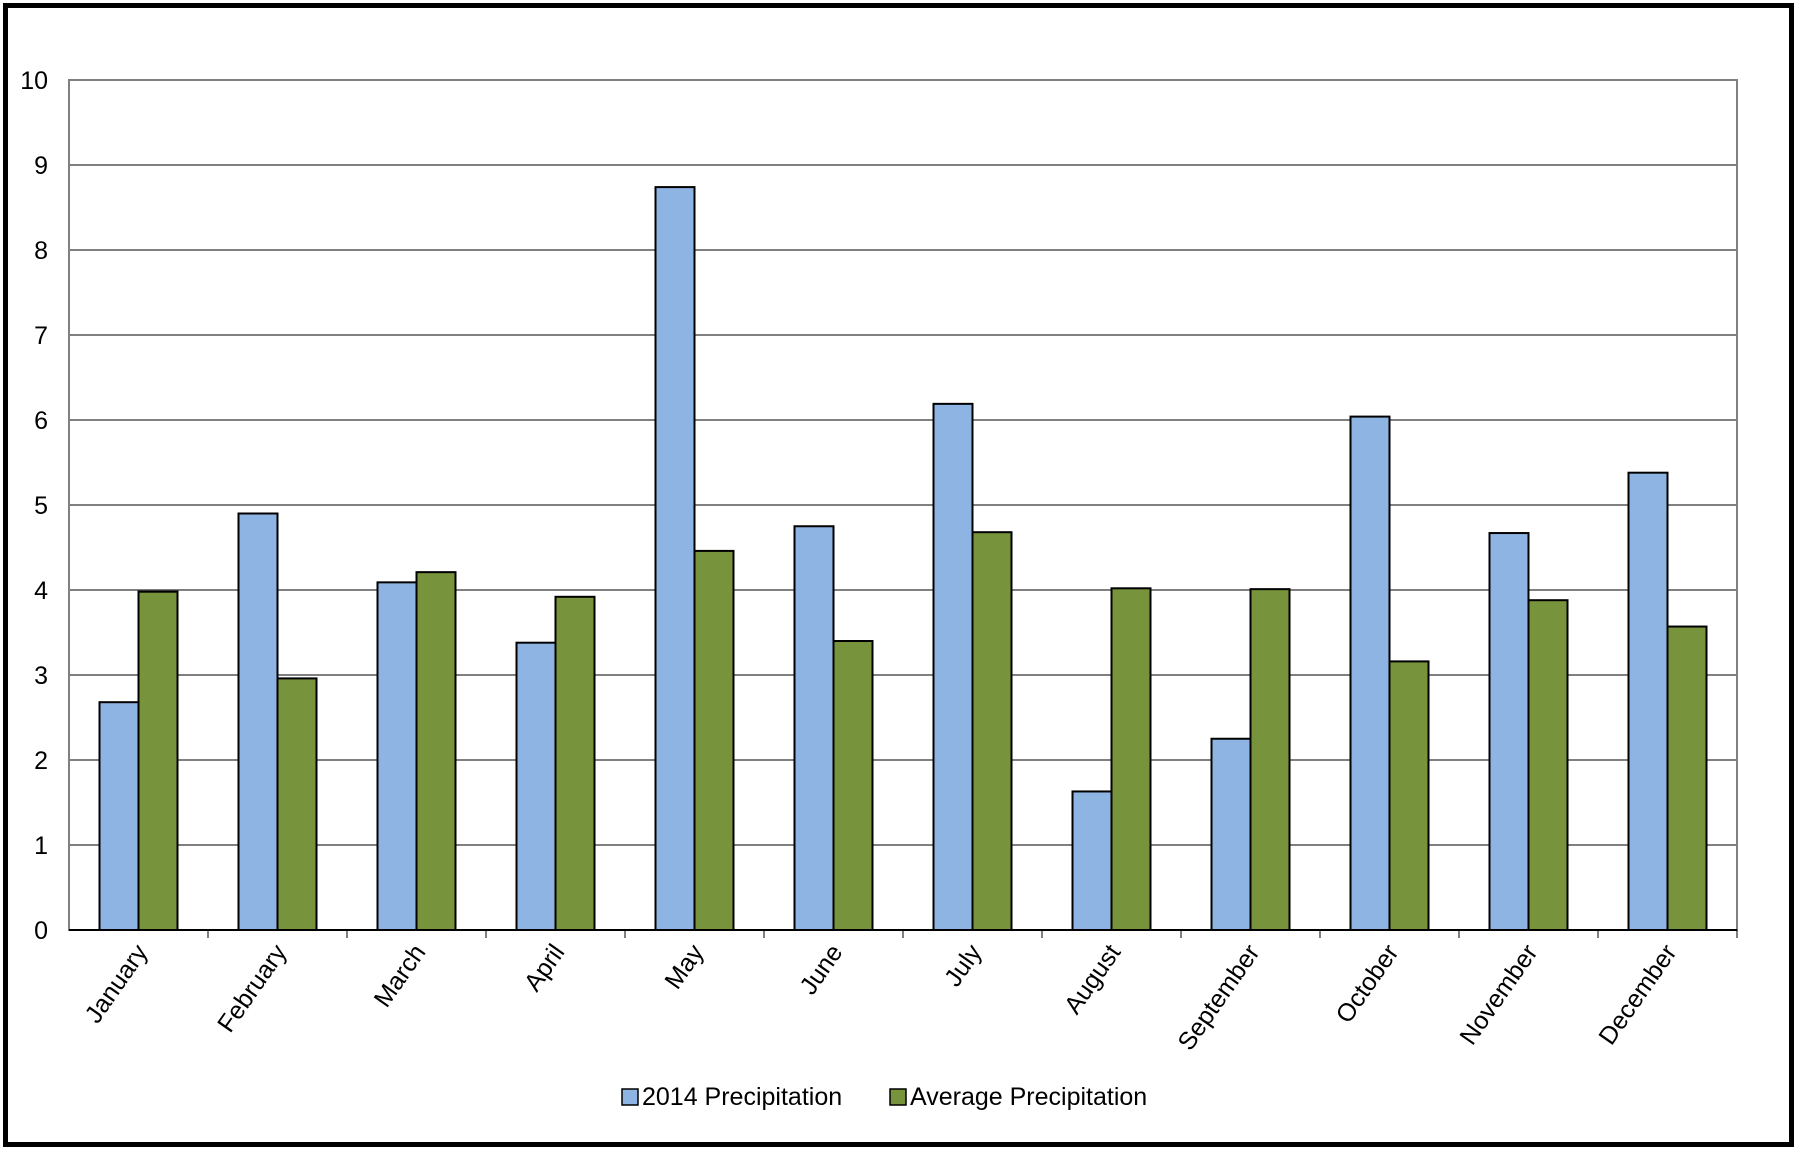 This screenshot has width=1805, height=1158. What do you see at coordinates (1270, 760) in the screenshot?
I see `bar-average-precipitation-september` at bounding box center [1270, 760].